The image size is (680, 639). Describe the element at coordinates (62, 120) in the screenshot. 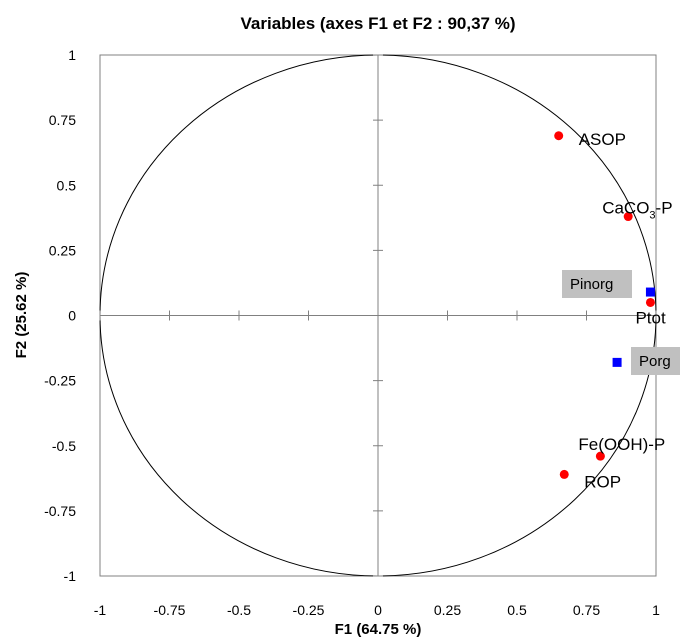

I see `y-tick-label: 0.75` at that location.